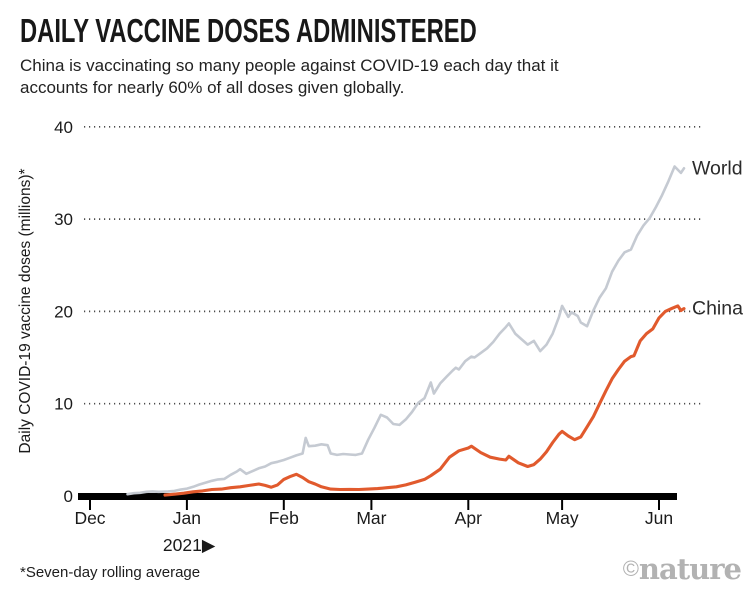 This screenshot has height=600, width=751. What do you see at coordinates (68, 496) in the screenshot?
I see `y-tick-label-0: 0` at bounding box center [68, 496].